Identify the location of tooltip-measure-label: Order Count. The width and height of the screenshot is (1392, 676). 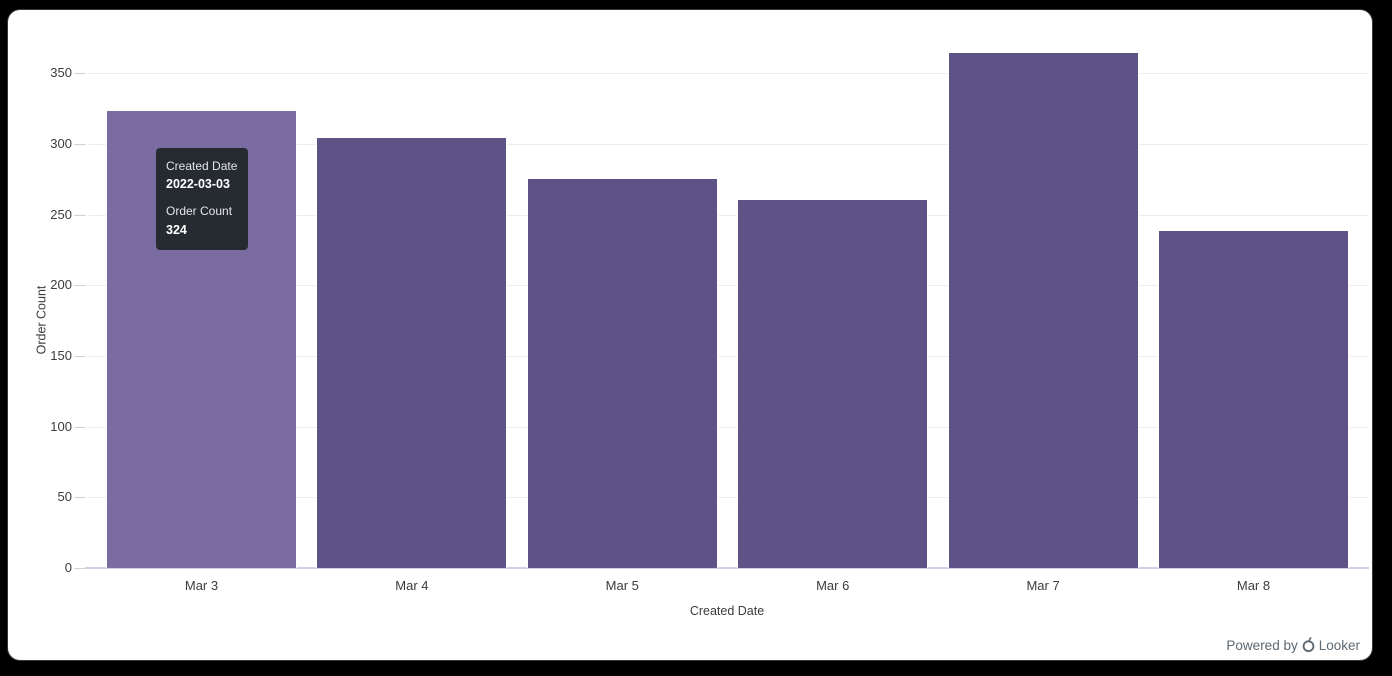
(199, 211).